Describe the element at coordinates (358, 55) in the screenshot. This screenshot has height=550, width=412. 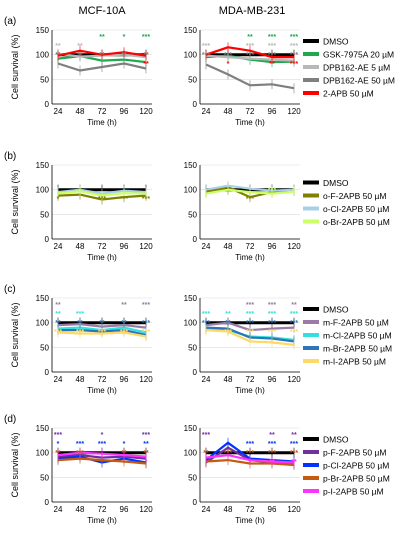
I see `legend-entry: GSK-7975A 20 µM` at that location.